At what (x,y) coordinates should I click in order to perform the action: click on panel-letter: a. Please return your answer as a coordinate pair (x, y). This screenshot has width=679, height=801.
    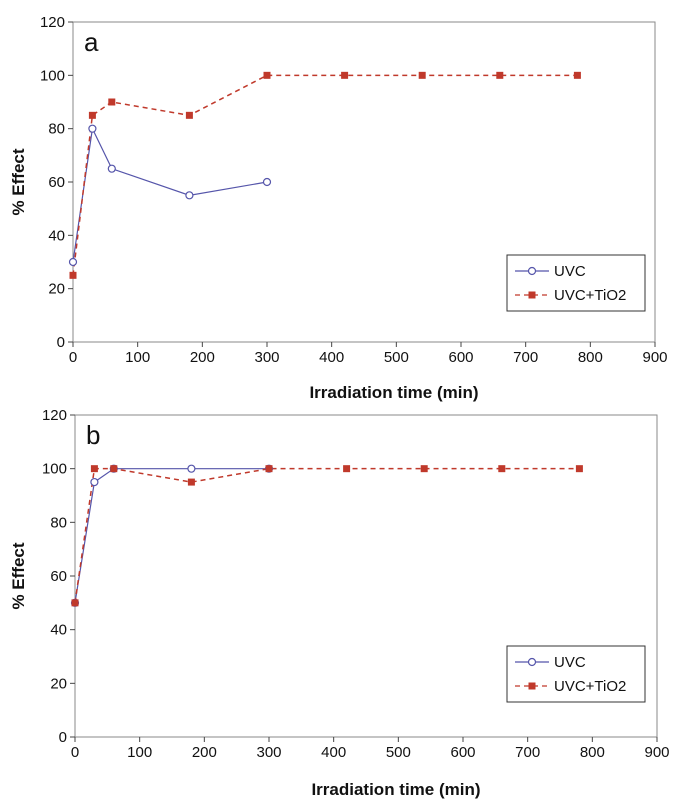
    Looking at the image, I should click on (91, 42).